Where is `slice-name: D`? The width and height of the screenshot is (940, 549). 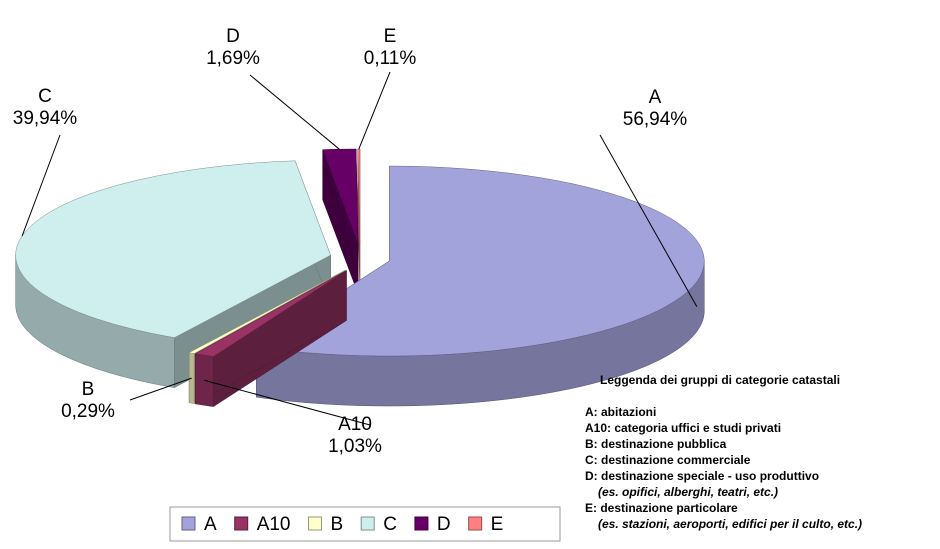 slice-name: D is located at coordinates (233, 36).